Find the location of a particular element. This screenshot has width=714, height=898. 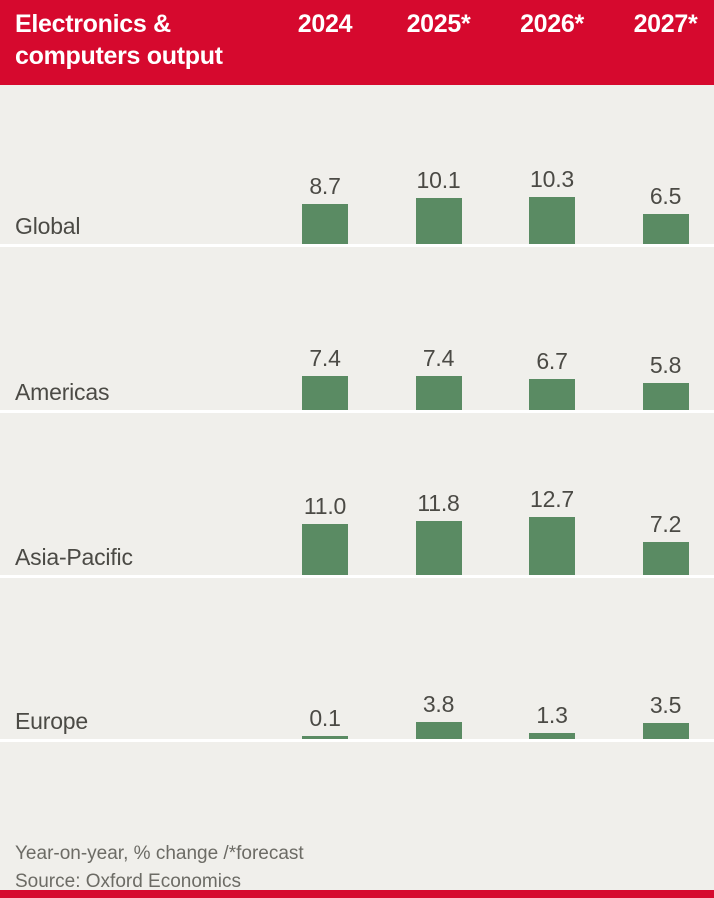

year-header: 2024 is located at coordinates (325, 24).